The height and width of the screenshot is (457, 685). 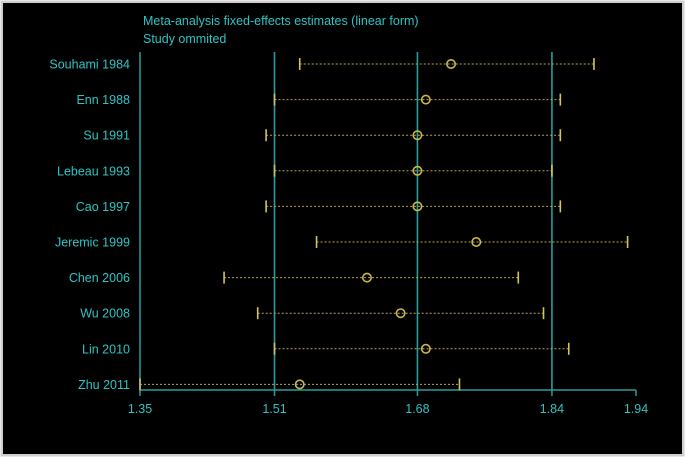 I want to click on study-row: Su 1991, so click(x=322, y=136).